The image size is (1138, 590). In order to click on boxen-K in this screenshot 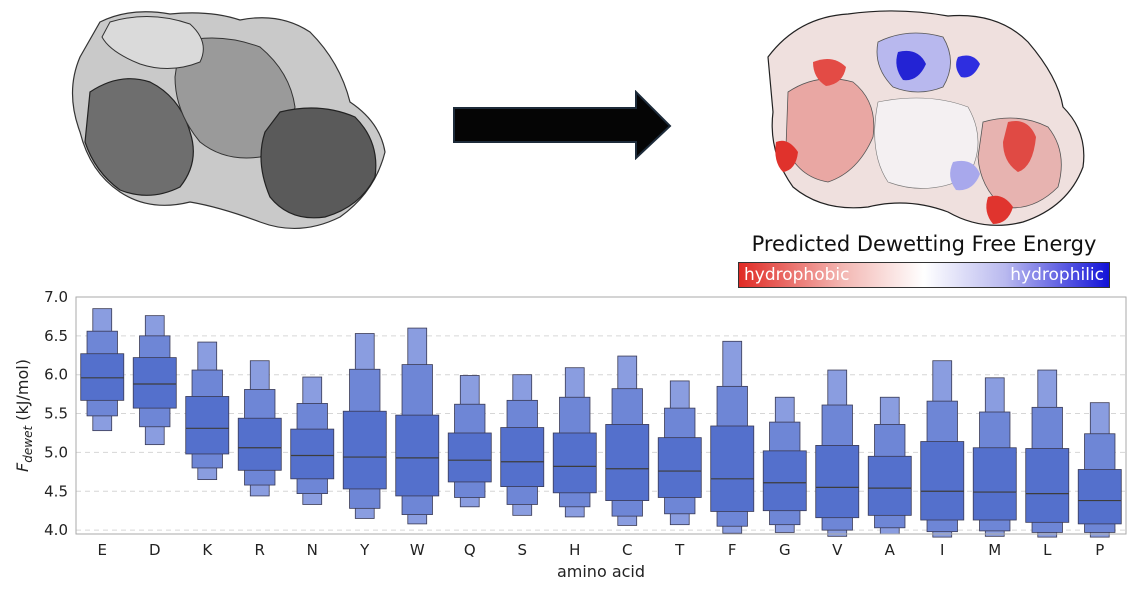, I will do `click(207, 411)`.